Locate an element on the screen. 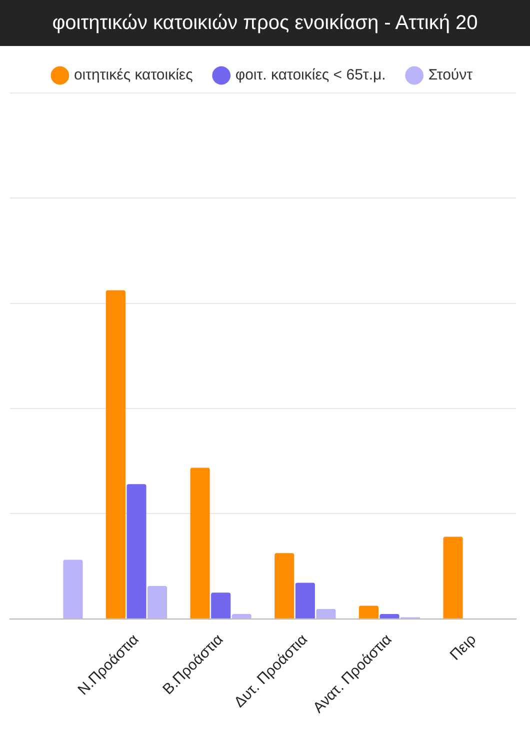 The width and height of the screenshot is (530, 735). x-tick-label: Πειρ is located at coordinates (463, 647).